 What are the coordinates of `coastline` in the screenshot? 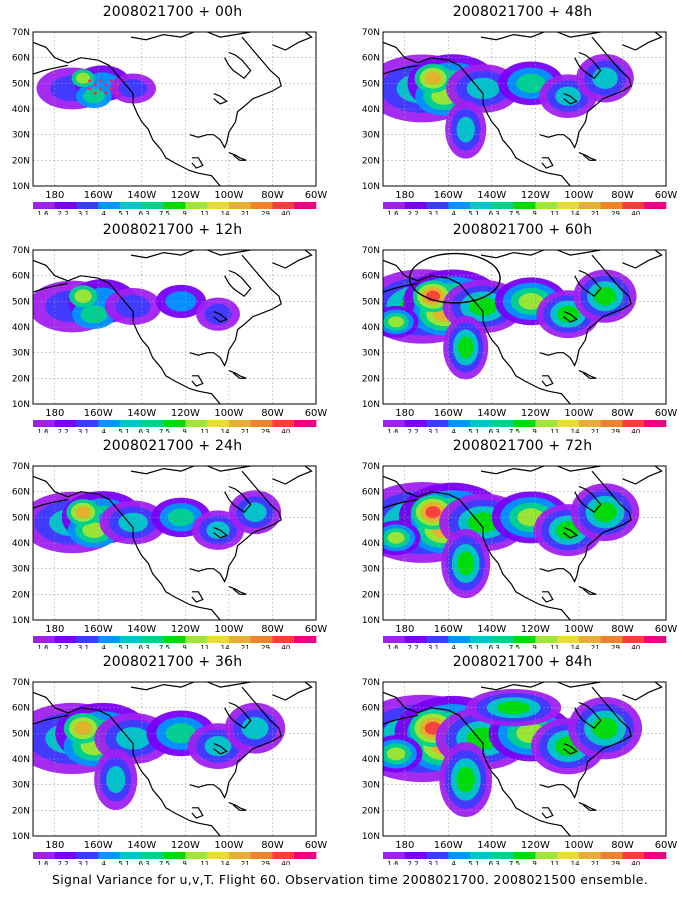 It's located at (523, 543).